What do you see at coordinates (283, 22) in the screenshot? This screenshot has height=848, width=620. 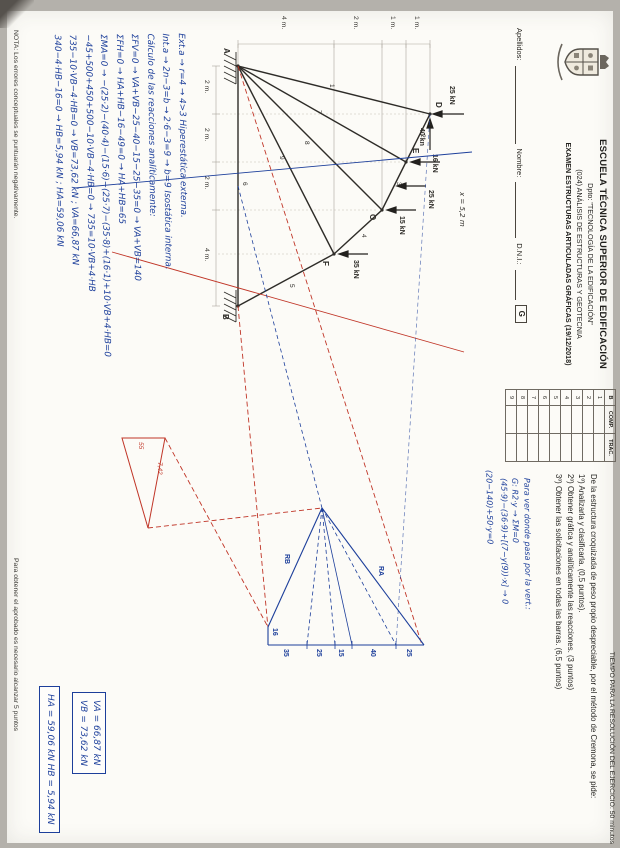 I see `dim-v-4: 4 m.` at bounding box center [283, 22].